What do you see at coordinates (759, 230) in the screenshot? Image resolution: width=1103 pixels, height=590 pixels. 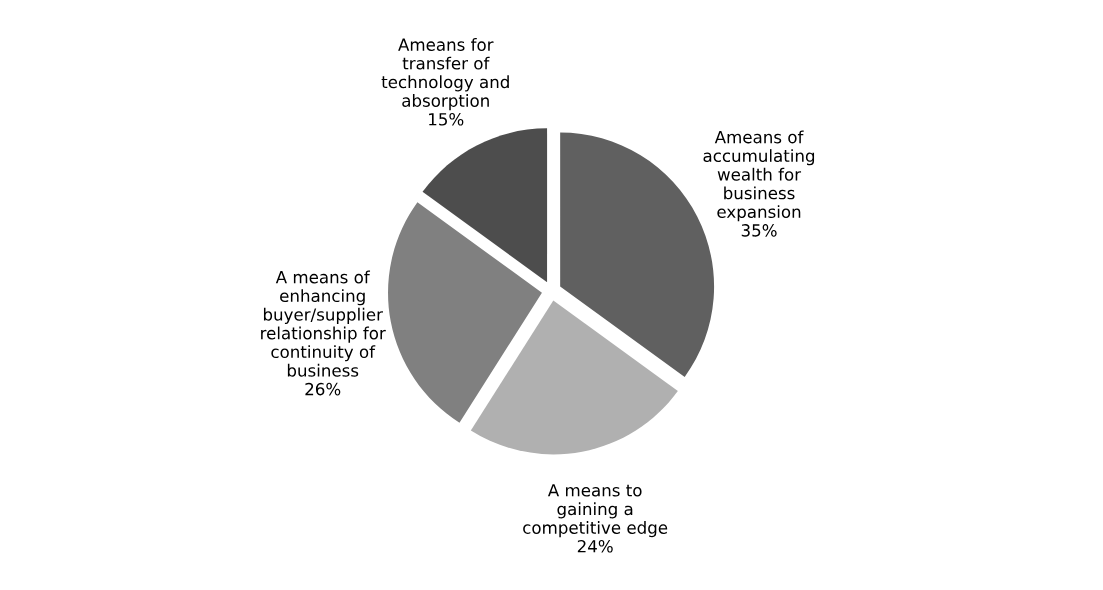 I see `data-label: 35%` at bounding box center [759, 230].